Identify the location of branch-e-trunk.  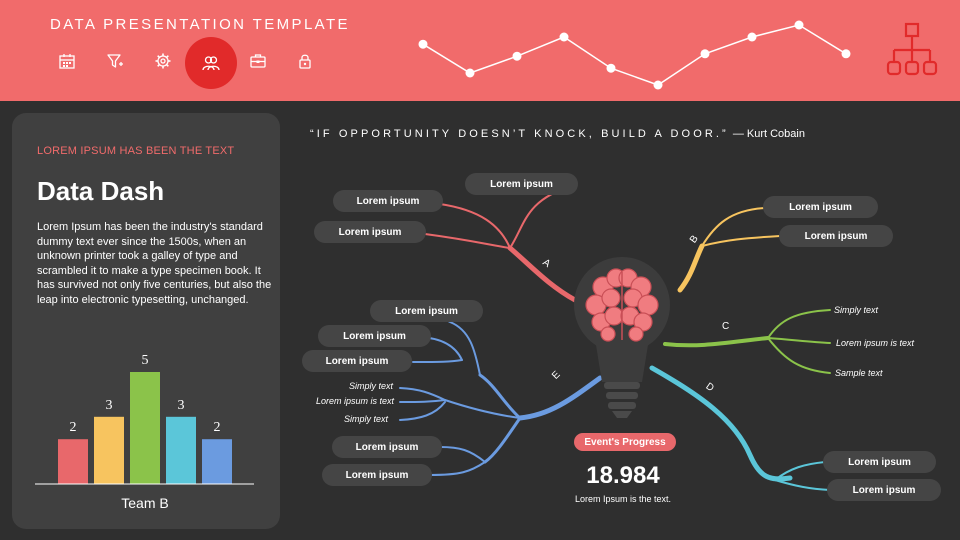
(560, 398).